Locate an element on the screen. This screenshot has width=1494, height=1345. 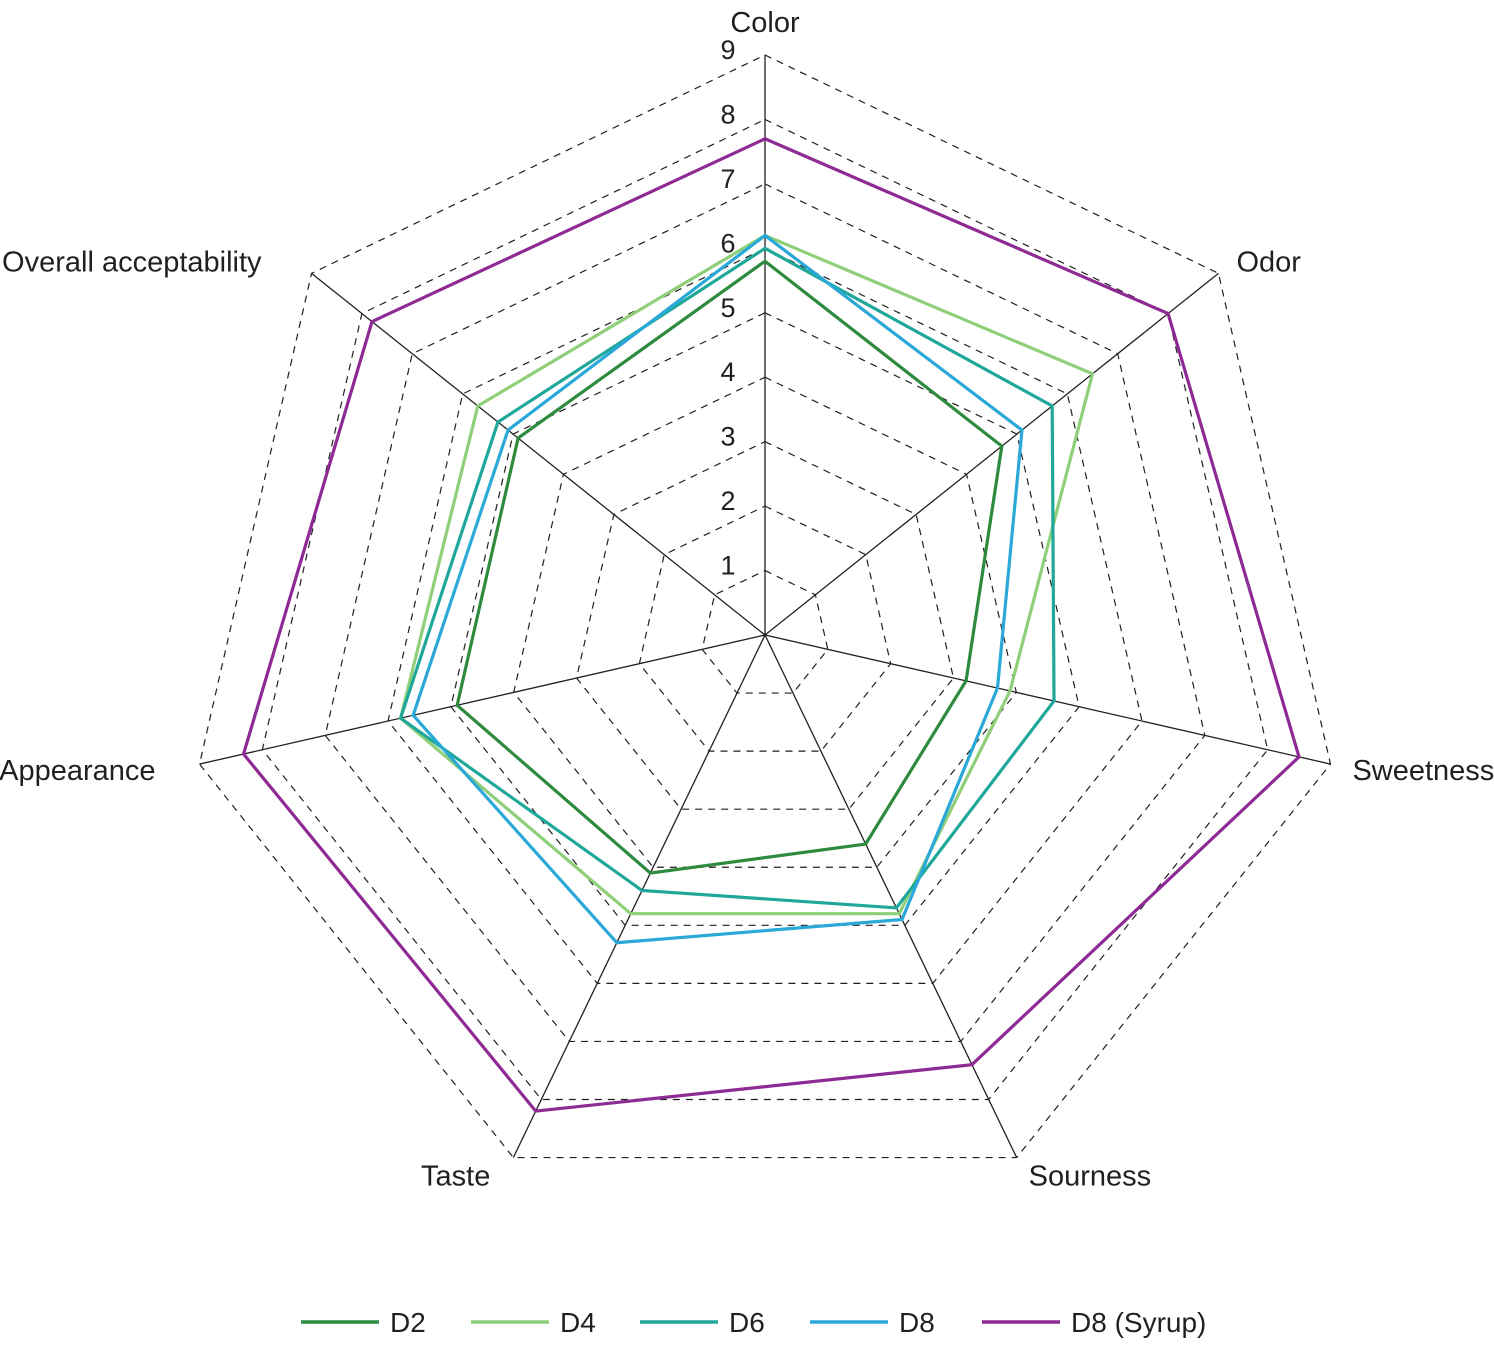
tick-label-9: 9 is located at coordinates (727, 50).